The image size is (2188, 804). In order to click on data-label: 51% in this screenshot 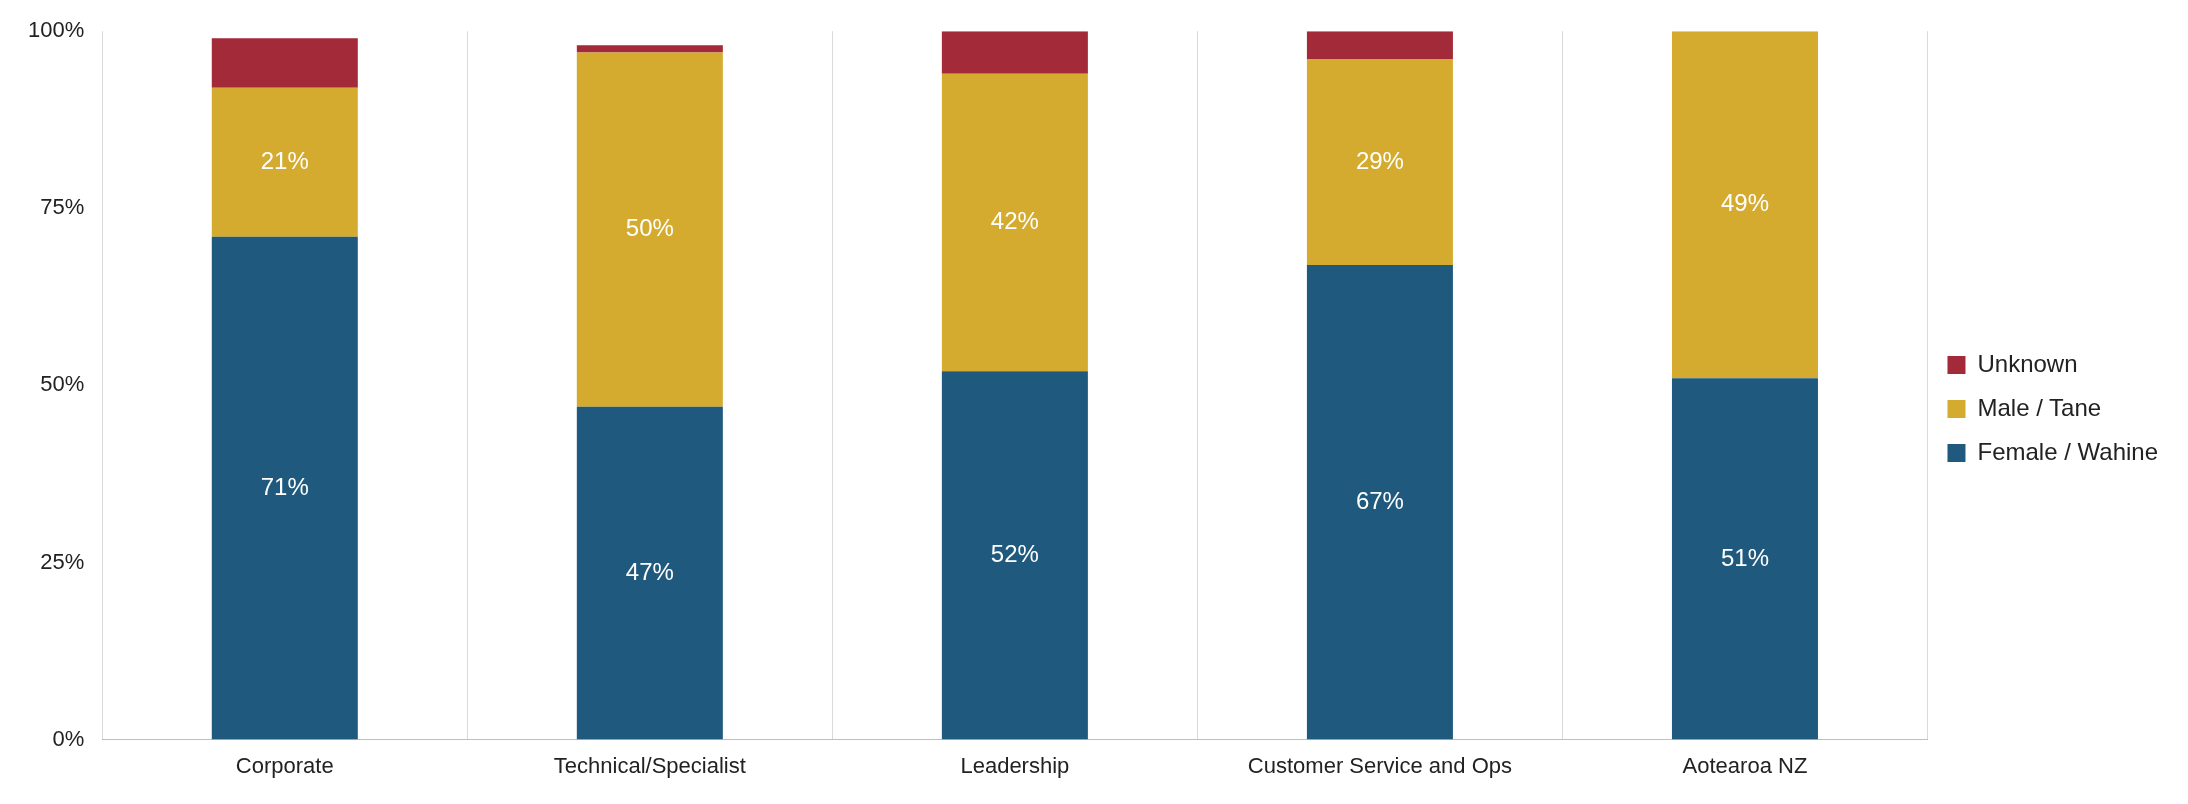, I will do `click(1744, 557)`.